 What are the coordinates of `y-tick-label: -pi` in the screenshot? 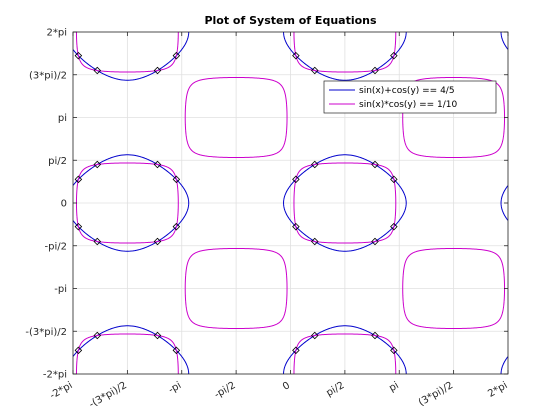 It's located at (60, 289).